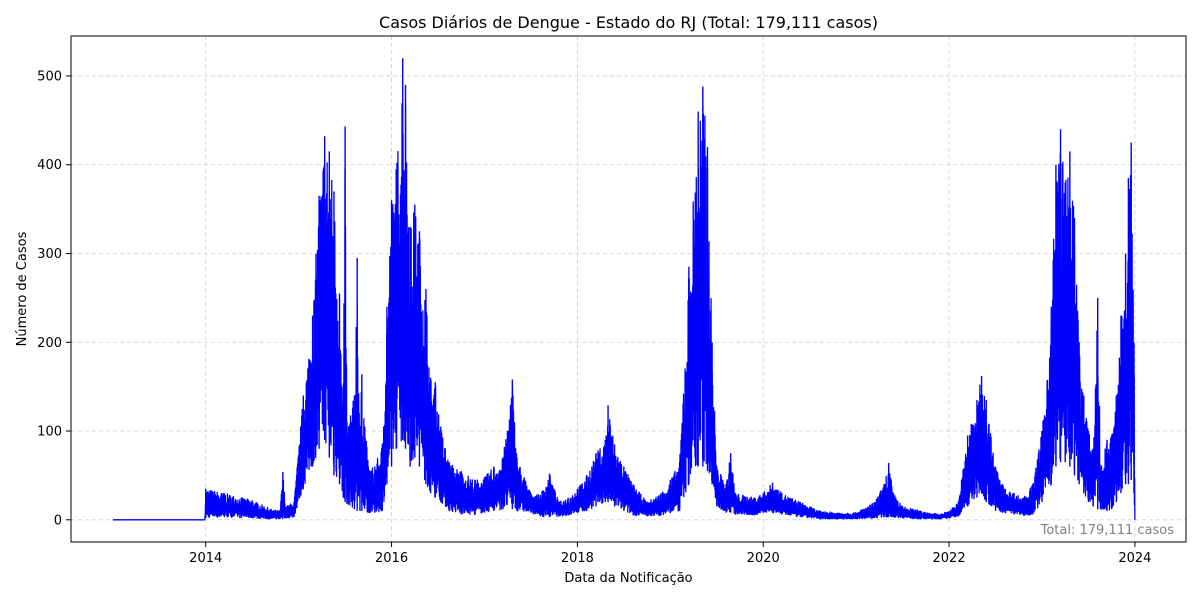  Describe the element at coordinates (49, 254) in the screenshot. I see `y-tick-label: 300` at that location.